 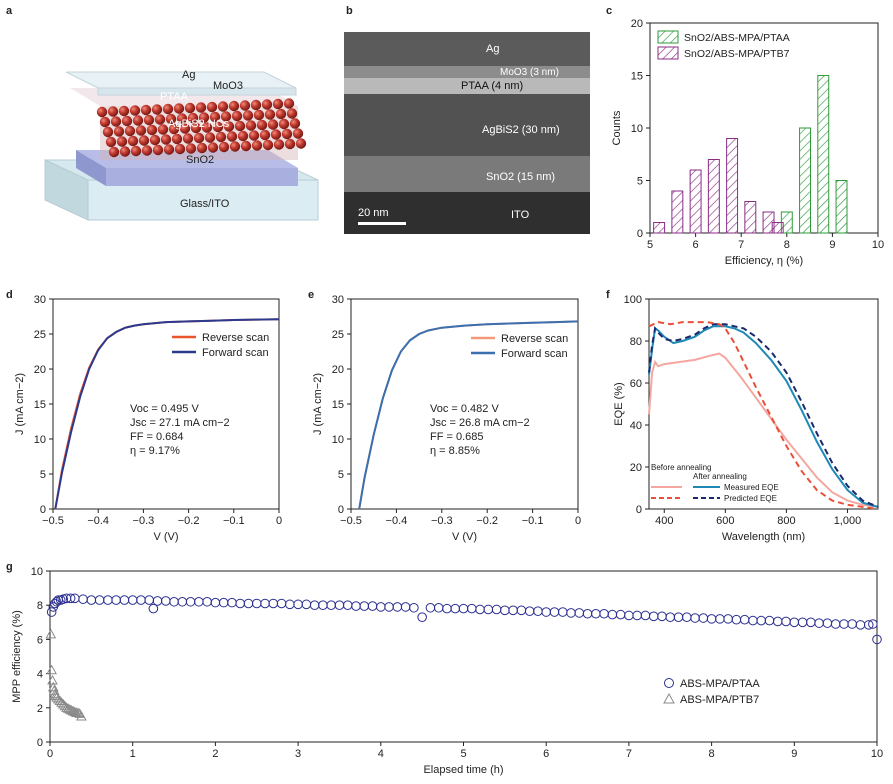 What do you see at coordinates (480, 423) in the screenshot?
I see `annotation-e-jsc: Jsc = 26.8 mA cm−2` at bounding box center [480, 423].